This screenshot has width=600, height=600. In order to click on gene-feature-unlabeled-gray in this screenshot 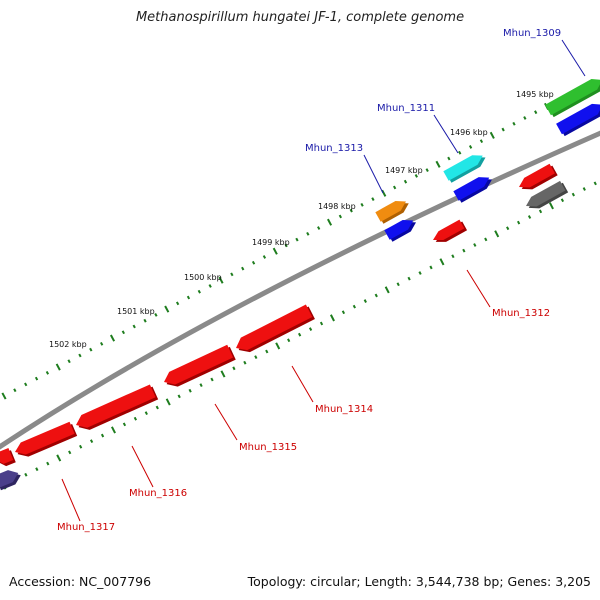, I will do `click(547, 194)`.